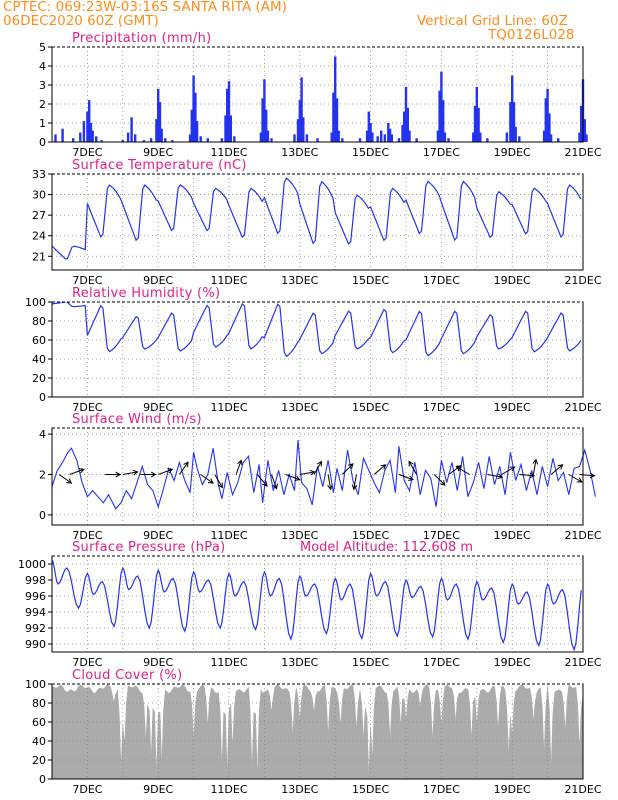 This screenshot has height=800, width=618. I want to click on rh-xtick-label: 9DEC, so click(158, 407).